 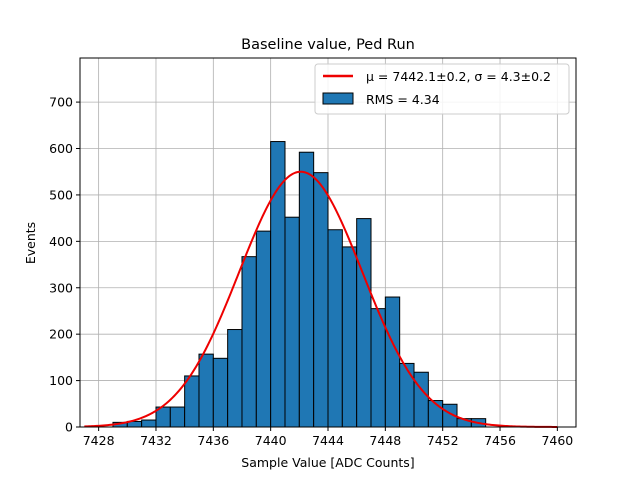 What do you see at coordinates (61, 194) in the screenshot?
I see `y-tick-label: 500` at bounding box center [61, 194].